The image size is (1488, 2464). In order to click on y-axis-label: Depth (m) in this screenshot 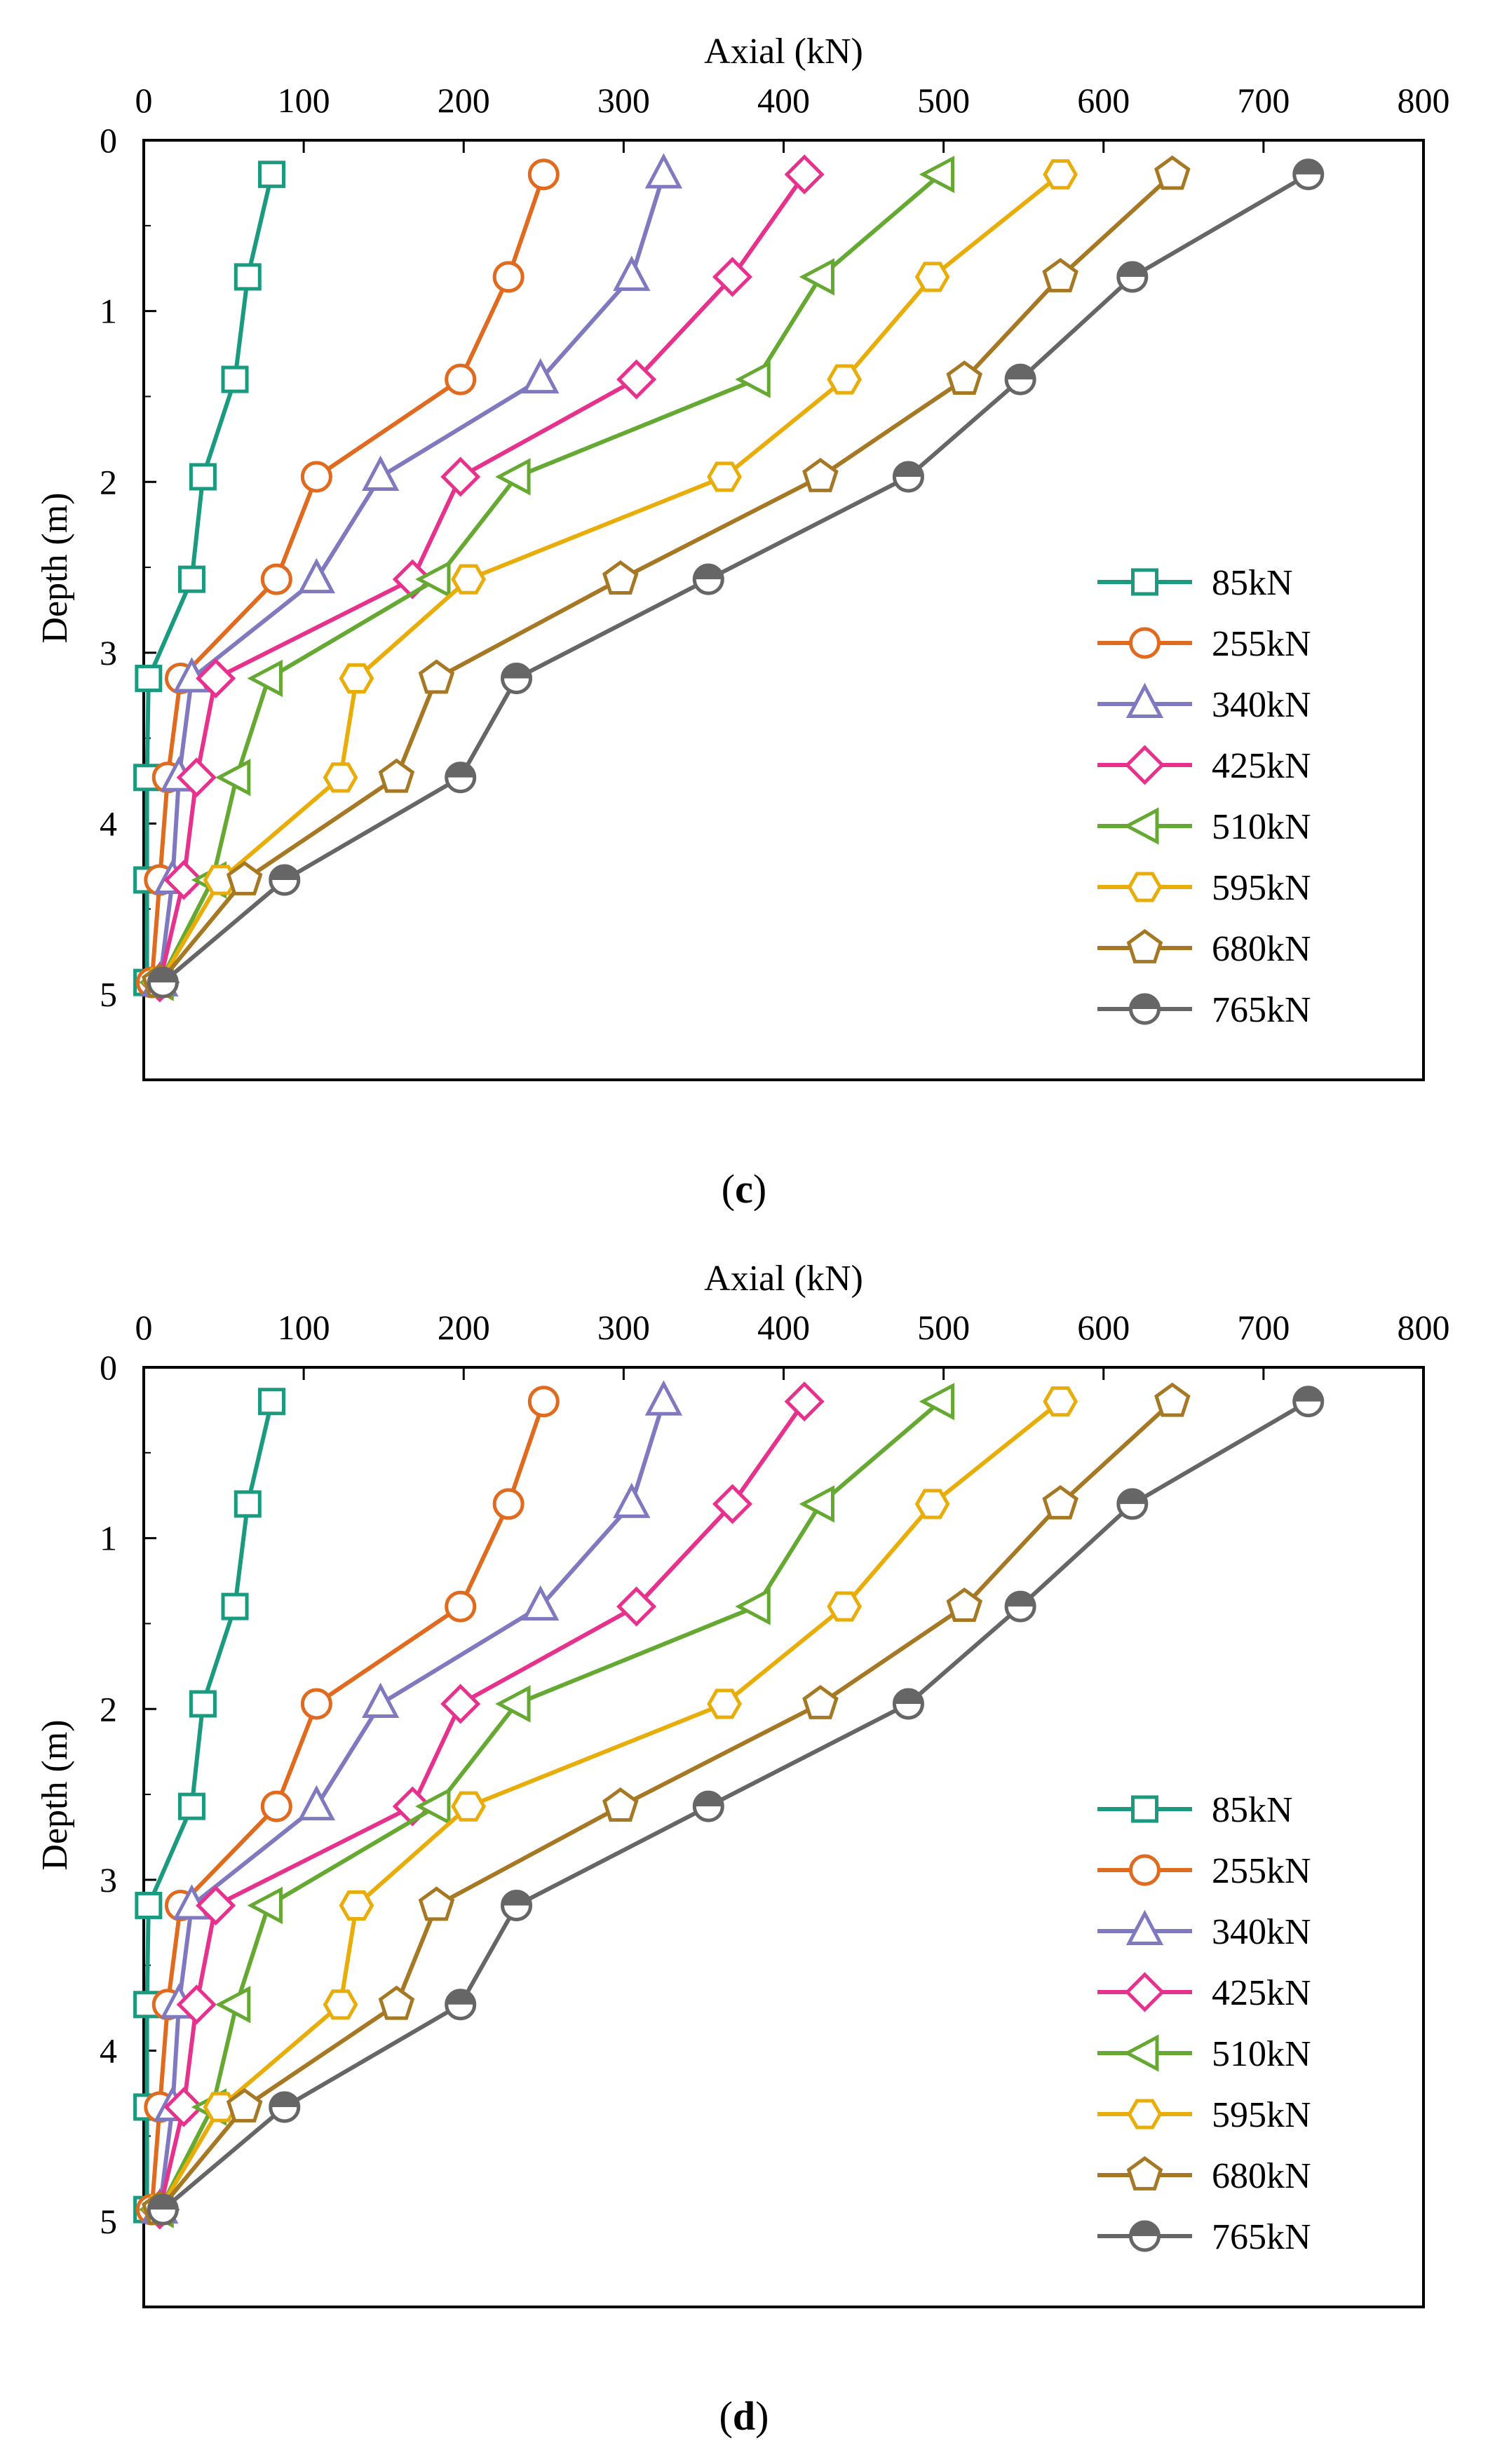, I will do `click(55, 1794)`.